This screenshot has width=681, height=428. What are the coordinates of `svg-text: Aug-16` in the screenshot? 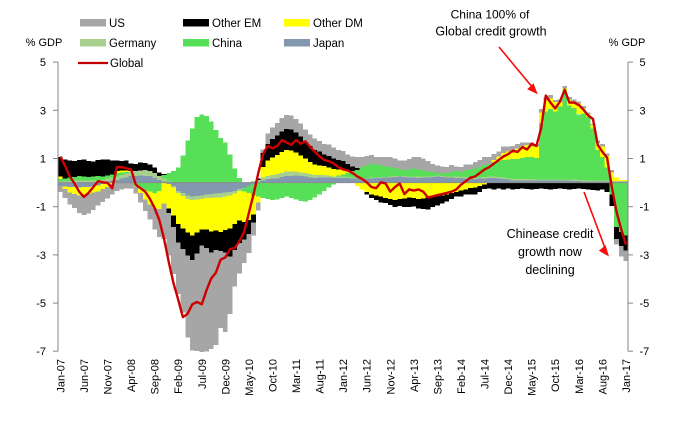 It's located at (603, 376).